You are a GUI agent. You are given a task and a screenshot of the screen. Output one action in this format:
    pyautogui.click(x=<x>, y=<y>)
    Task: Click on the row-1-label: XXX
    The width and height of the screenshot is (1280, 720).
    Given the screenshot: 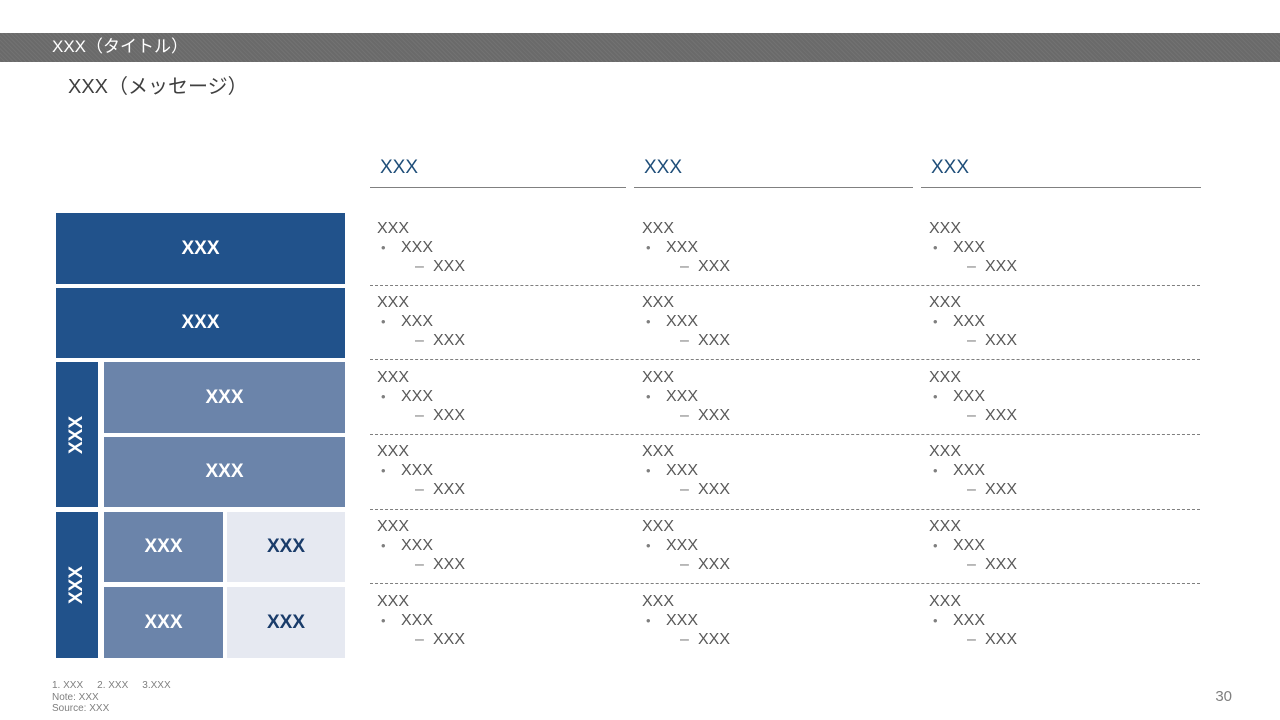 What is the action you would take?
    pyautogui.click(x=200, y=248)
    